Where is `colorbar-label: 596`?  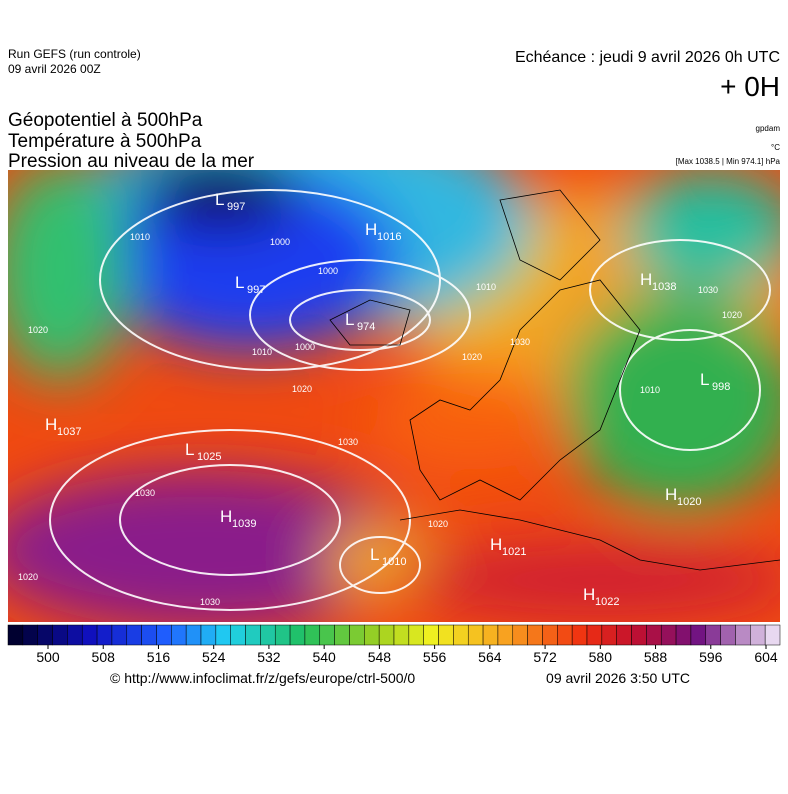 colorbar-label: 596 is located at coordinates (711, 657).